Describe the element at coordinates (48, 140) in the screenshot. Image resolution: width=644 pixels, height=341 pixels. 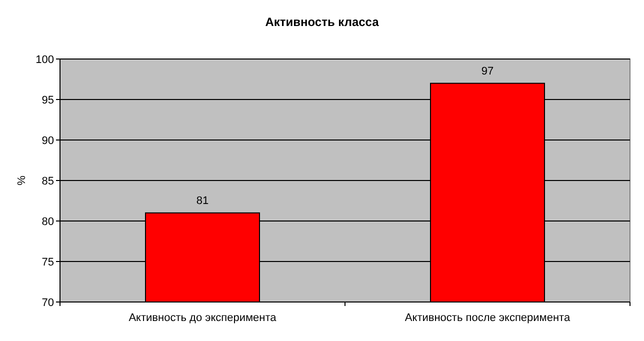
I see `y-tick-label: 90` at that location.